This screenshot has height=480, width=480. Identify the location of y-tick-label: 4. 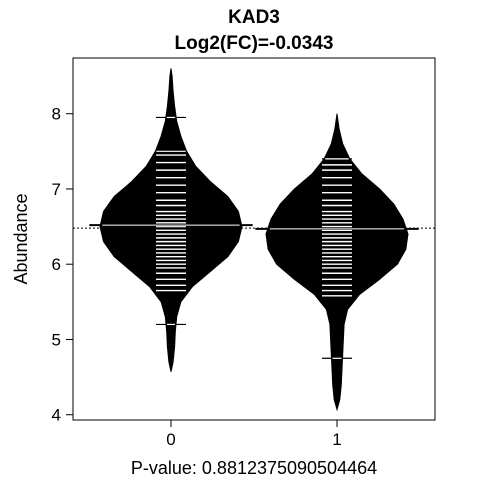
(56, 415).